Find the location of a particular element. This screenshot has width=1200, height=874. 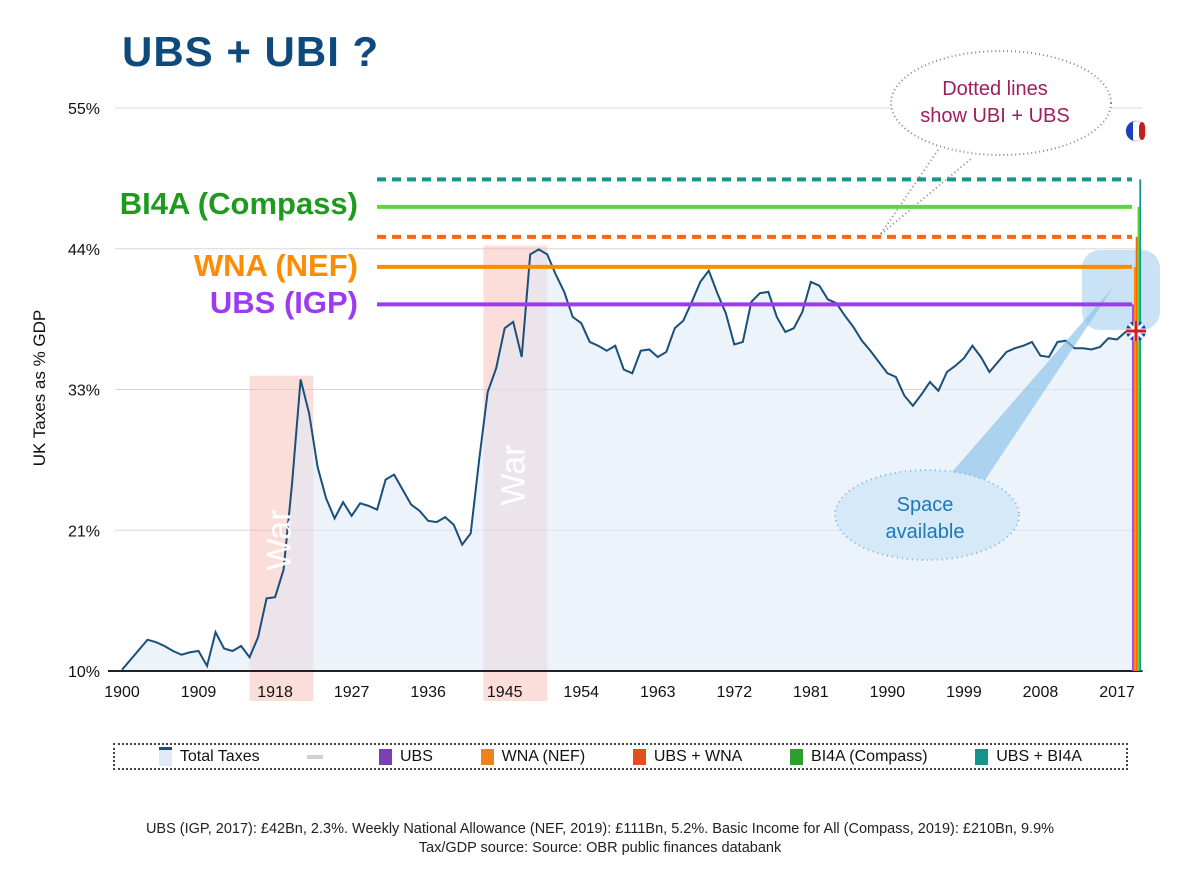

flag-blue is located at coordinates (1131, 131).